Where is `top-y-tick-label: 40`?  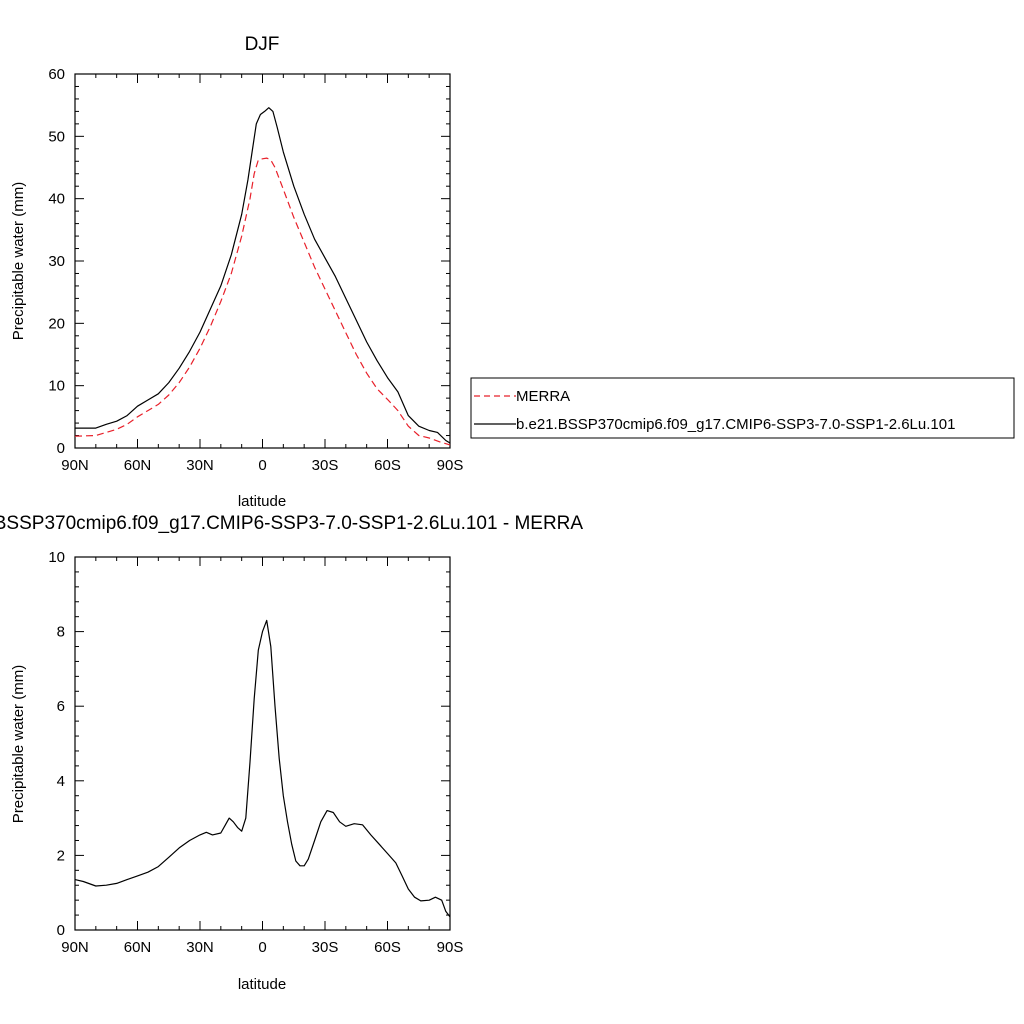
top-y-tick-label: 40 is located at coordinates (56, 199).